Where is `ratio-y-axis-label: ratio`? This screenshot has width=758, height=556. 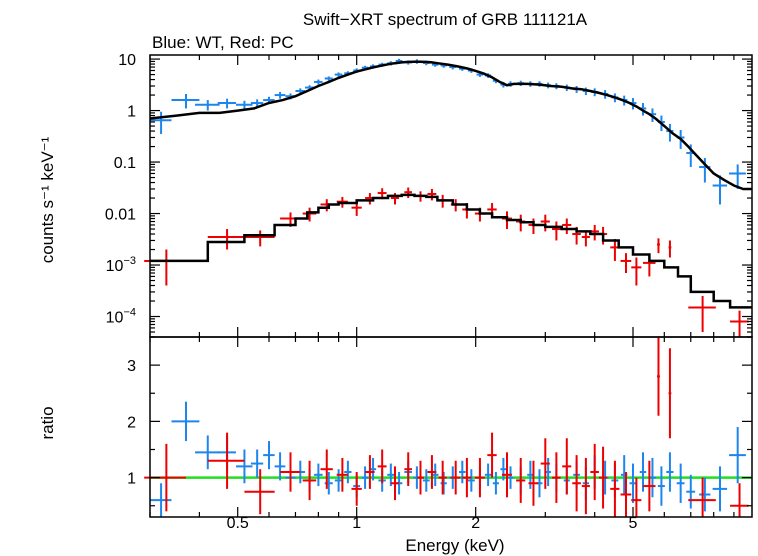
ratio-y-axis-label: ratio is located at coordinates (47, 422).